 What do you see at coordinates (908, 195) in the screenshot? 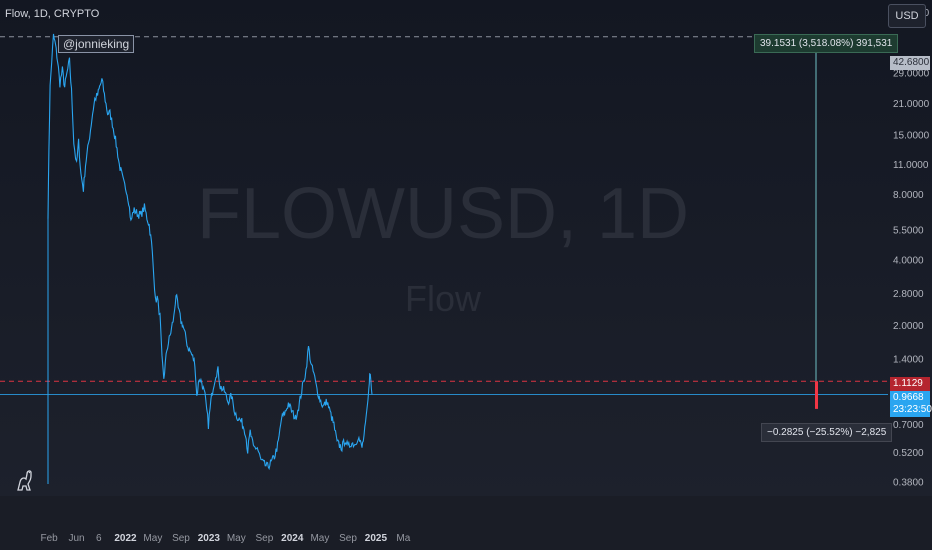
I see `y-tick-label: 8.0000` at bounding box center [908, 195].